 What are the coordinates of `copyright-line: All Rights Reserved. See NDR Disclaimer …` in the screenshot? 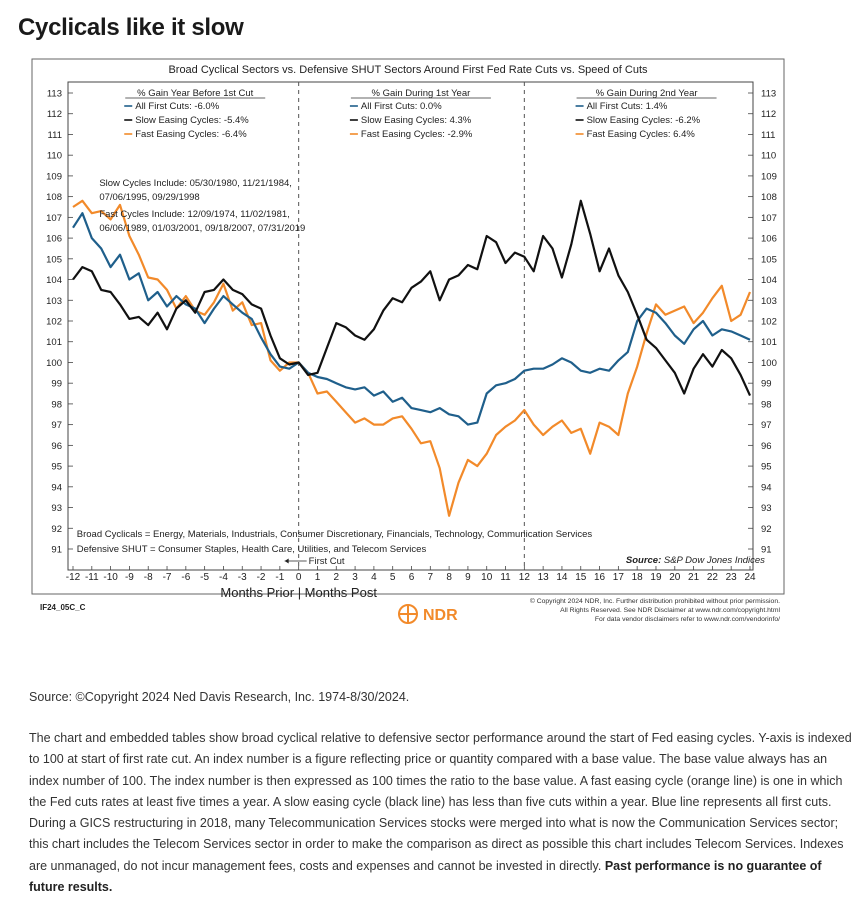 It's located at (670, 610).